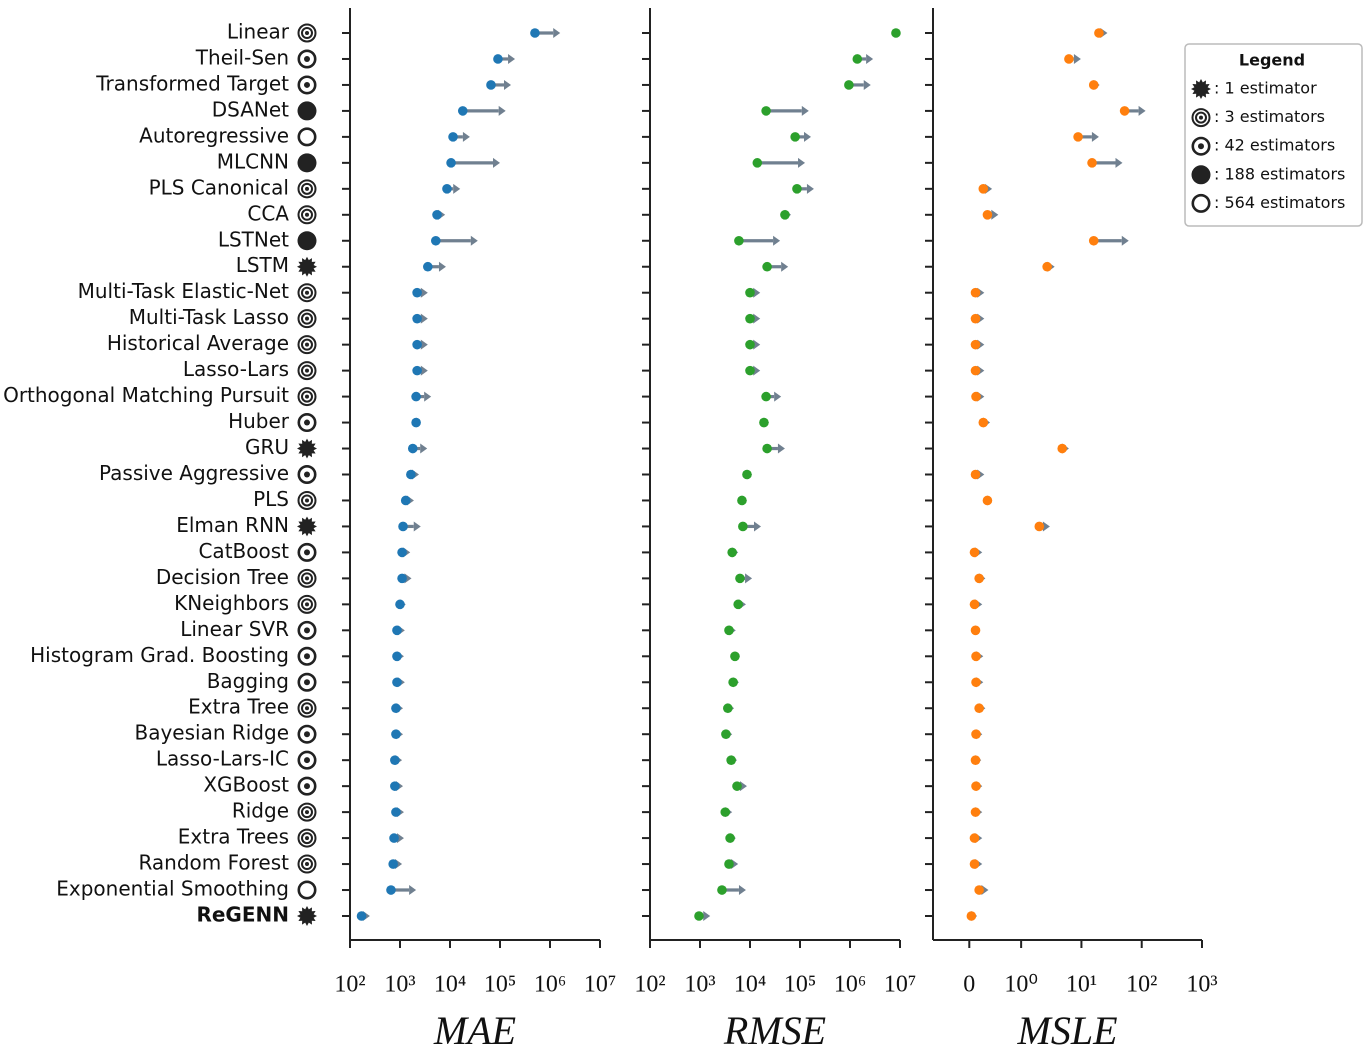 The height and width of the screenshot is (1057, 1370). Describe the element at coordinates (259, 421) in the screenshot. I see `category-label: Huber` at that location.